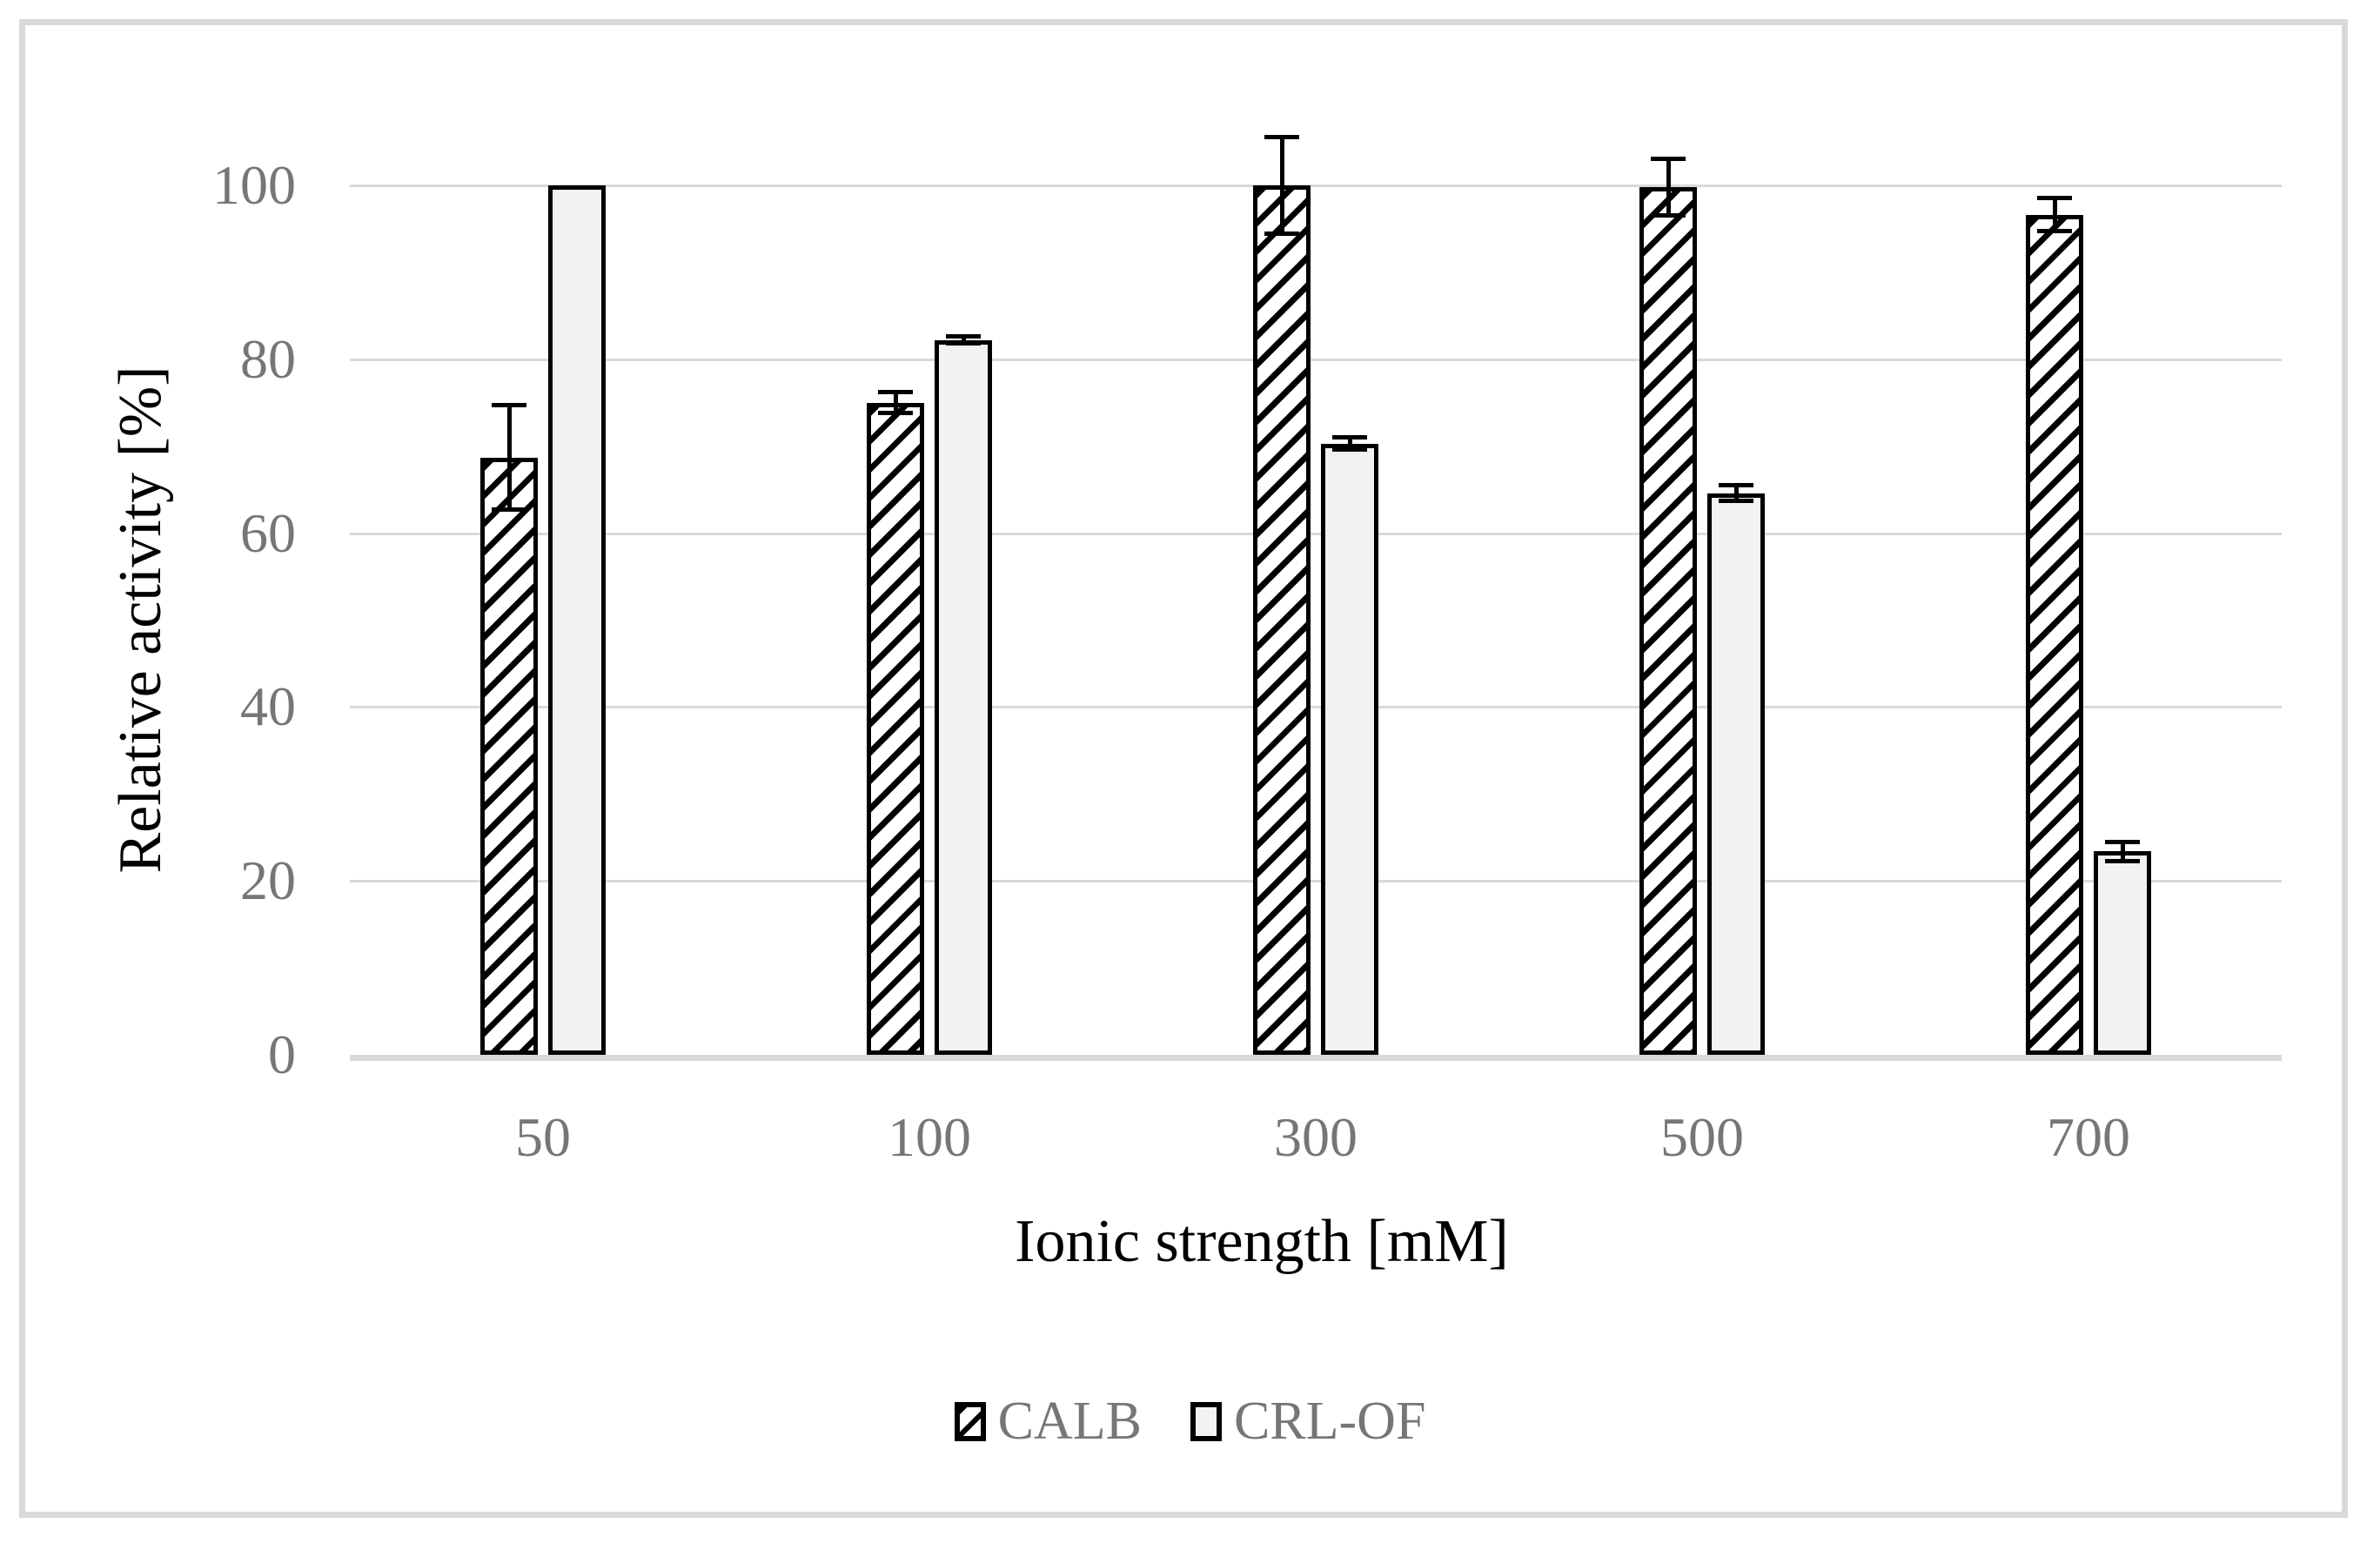  I want to click on y-tick-label-80: 80, so click(268, 358).